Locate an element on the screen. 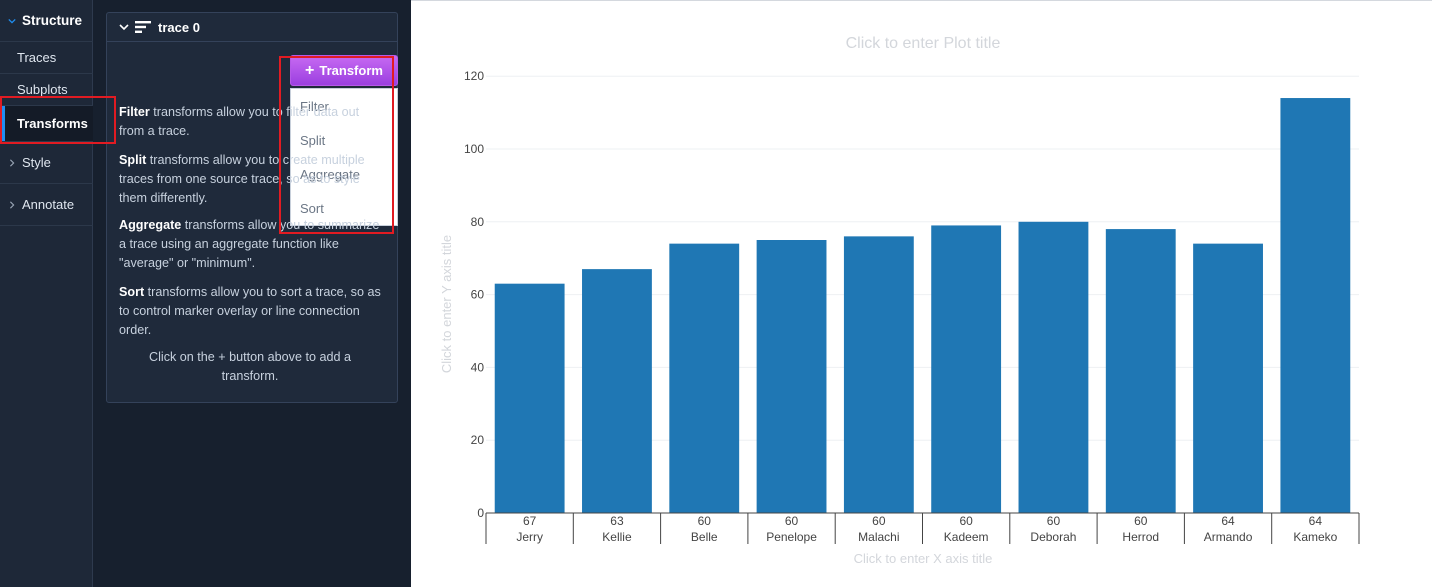 The image size is (1432, 588). x-axis-title-placeholder: Click to enter X axis title is located at coordinates (923, 558).